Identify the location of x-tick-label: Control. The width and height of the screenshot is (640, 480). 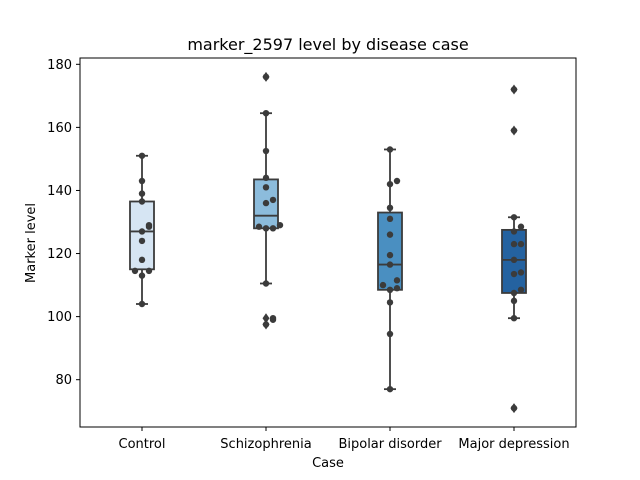
(142, 444).